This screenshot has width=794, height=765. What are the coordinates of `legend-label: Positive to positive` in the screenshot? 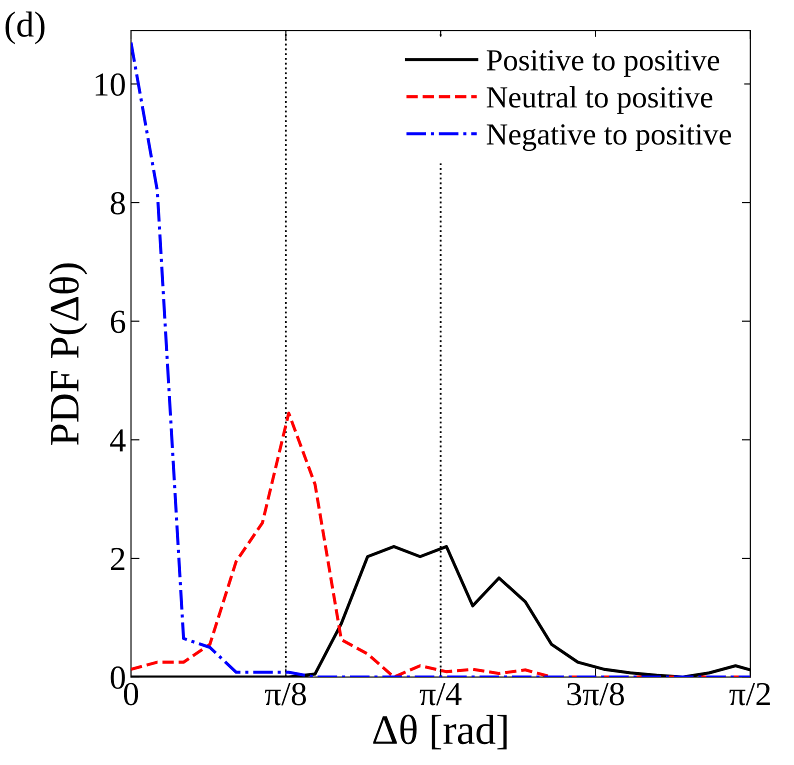 It's located at (603, 63).